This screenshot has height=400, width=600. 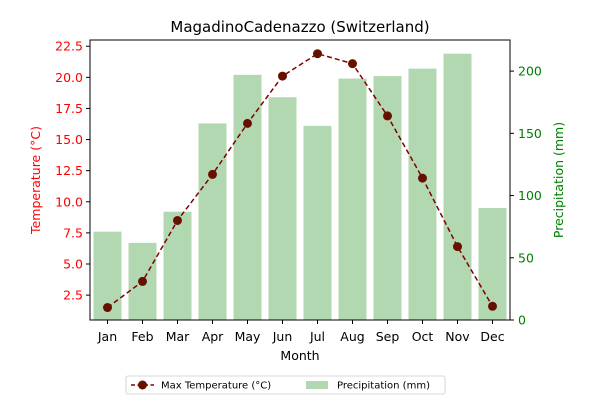 I want to click on precipitation-bar-oct, so click(x=422, y=194).